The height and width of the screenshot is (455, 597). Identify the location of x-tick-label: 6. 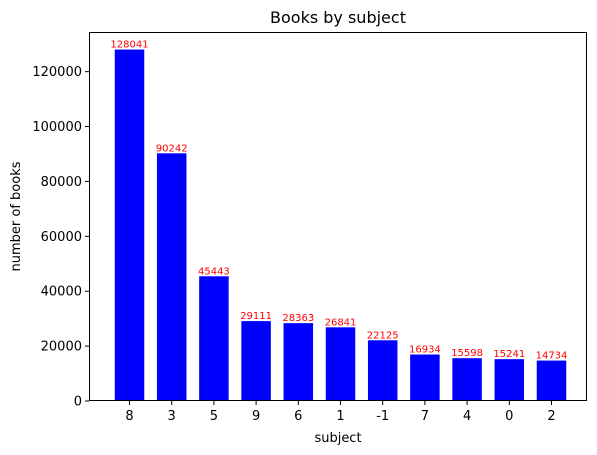
(298, 416).